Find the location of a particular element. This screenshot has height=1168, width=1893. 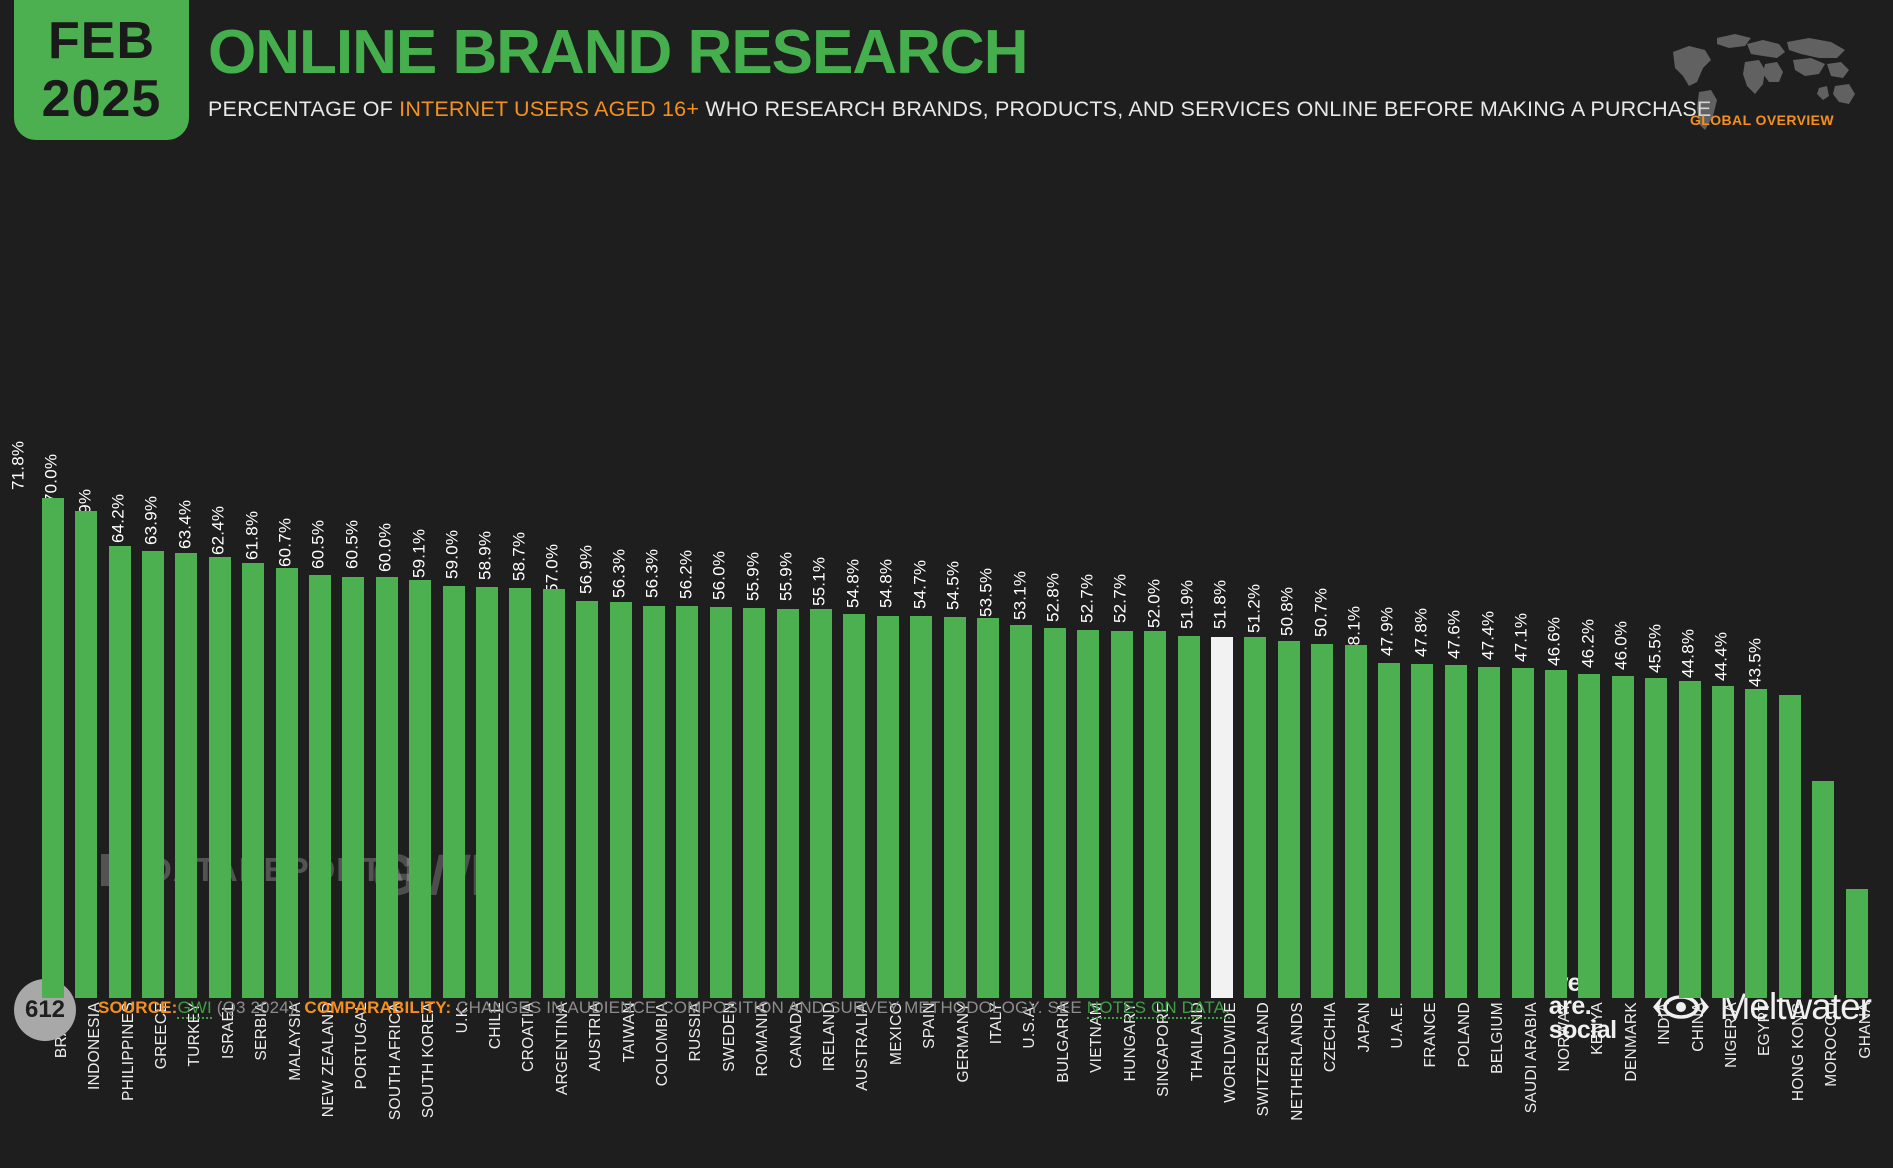

bar-column: 45.5% is located at coordinates (1675, 595).